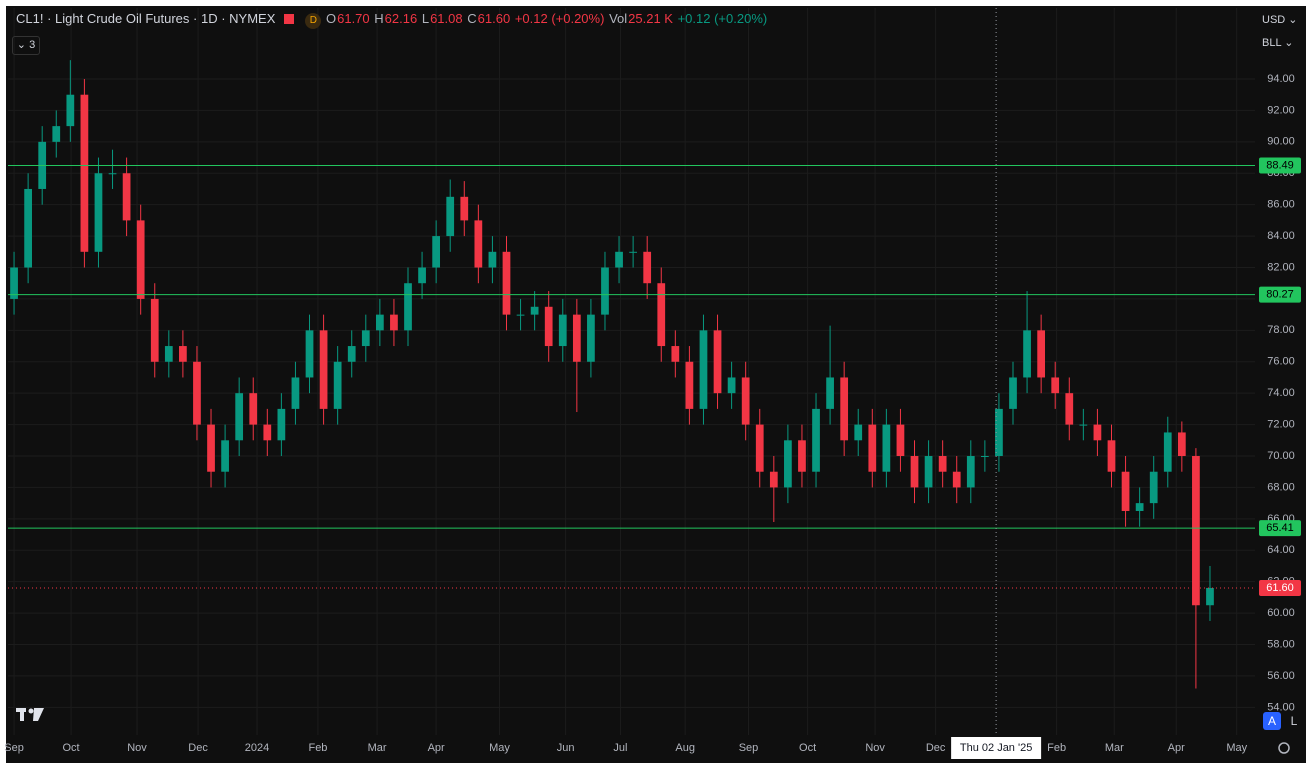 The image size is (1312, 769). What do you see at coordinates (1280, 528) in the screenshot?
I see `level-label: 65.41` at bounding box center [1280, 528].